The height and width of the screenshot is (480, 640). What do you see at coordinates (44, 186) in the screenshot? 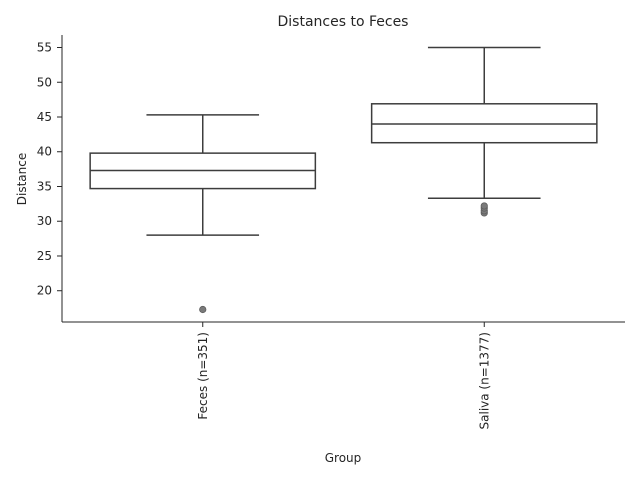
I see `y-tick-label: 35` at bounding box center [44, 186].